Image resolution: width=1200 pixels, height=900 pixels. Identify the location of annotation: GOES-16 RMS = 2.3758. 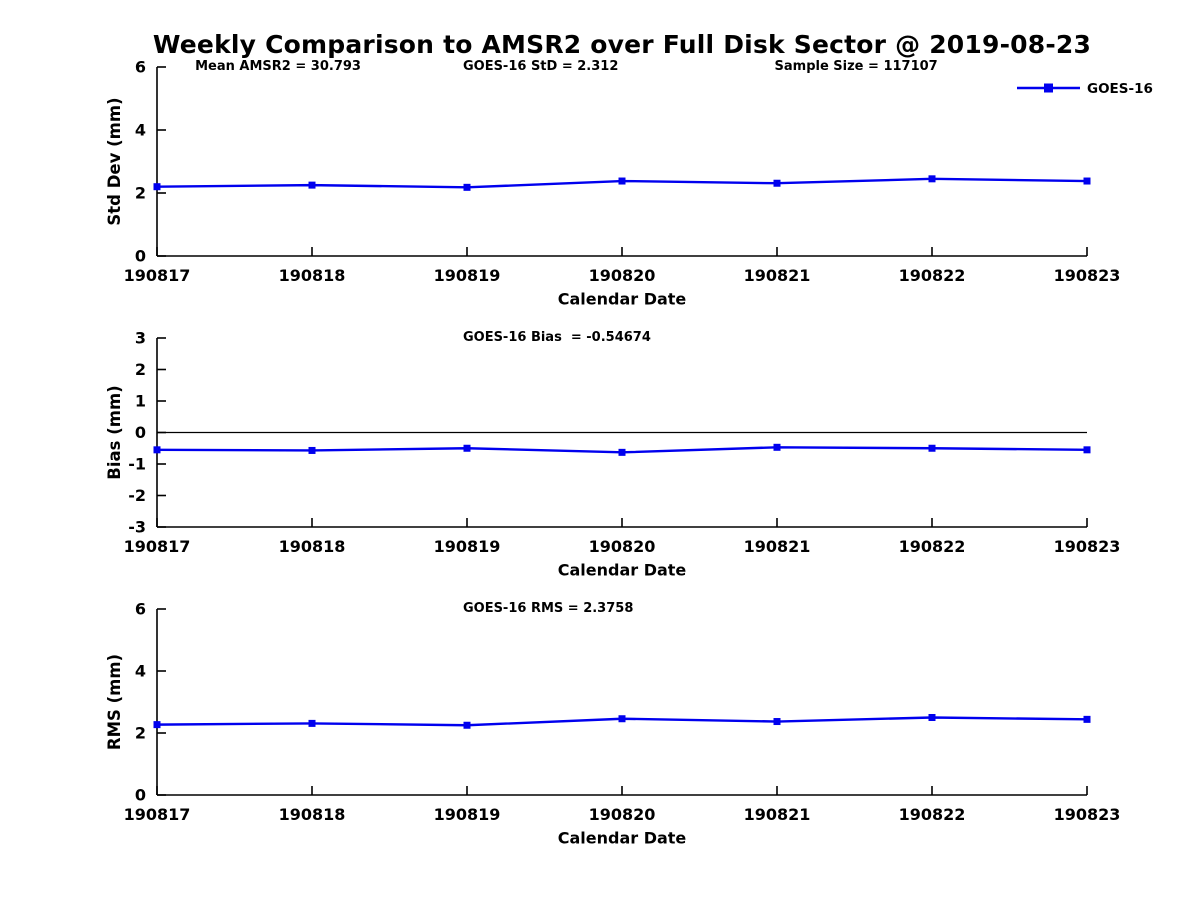
(548, 608).